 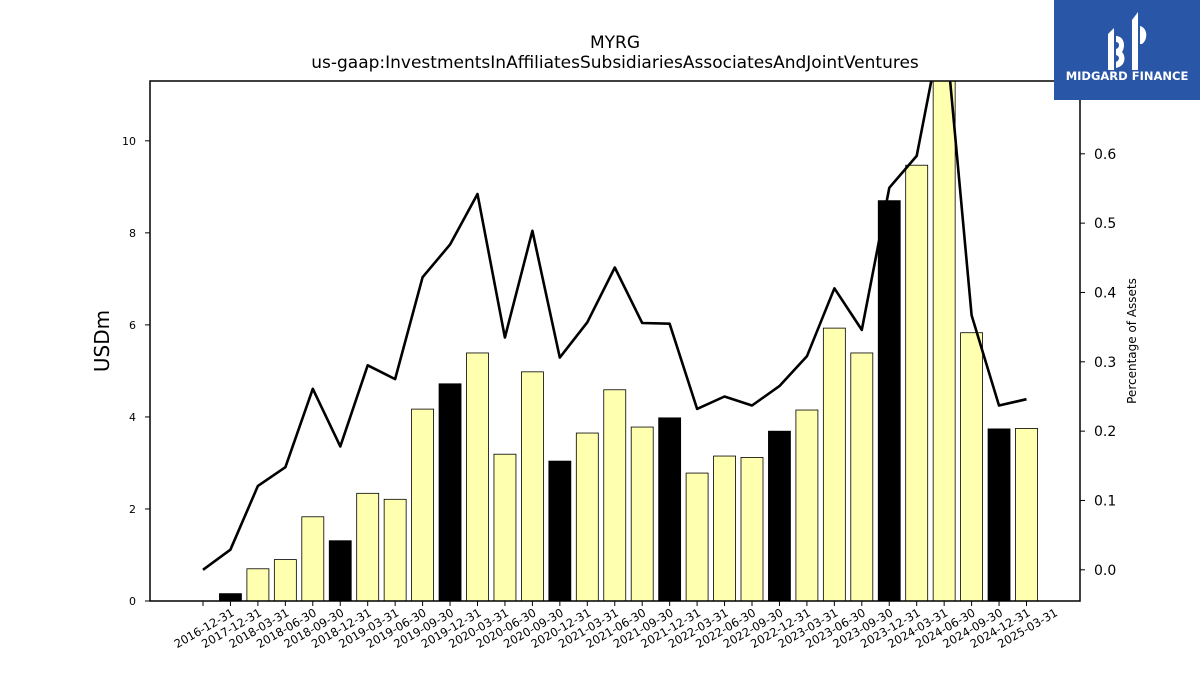 What do you see at coordinates (136, 371) in the screenshot?
I see `y-axis-left: 0 2 4 6 8 10` at bounding box center [136, 371].